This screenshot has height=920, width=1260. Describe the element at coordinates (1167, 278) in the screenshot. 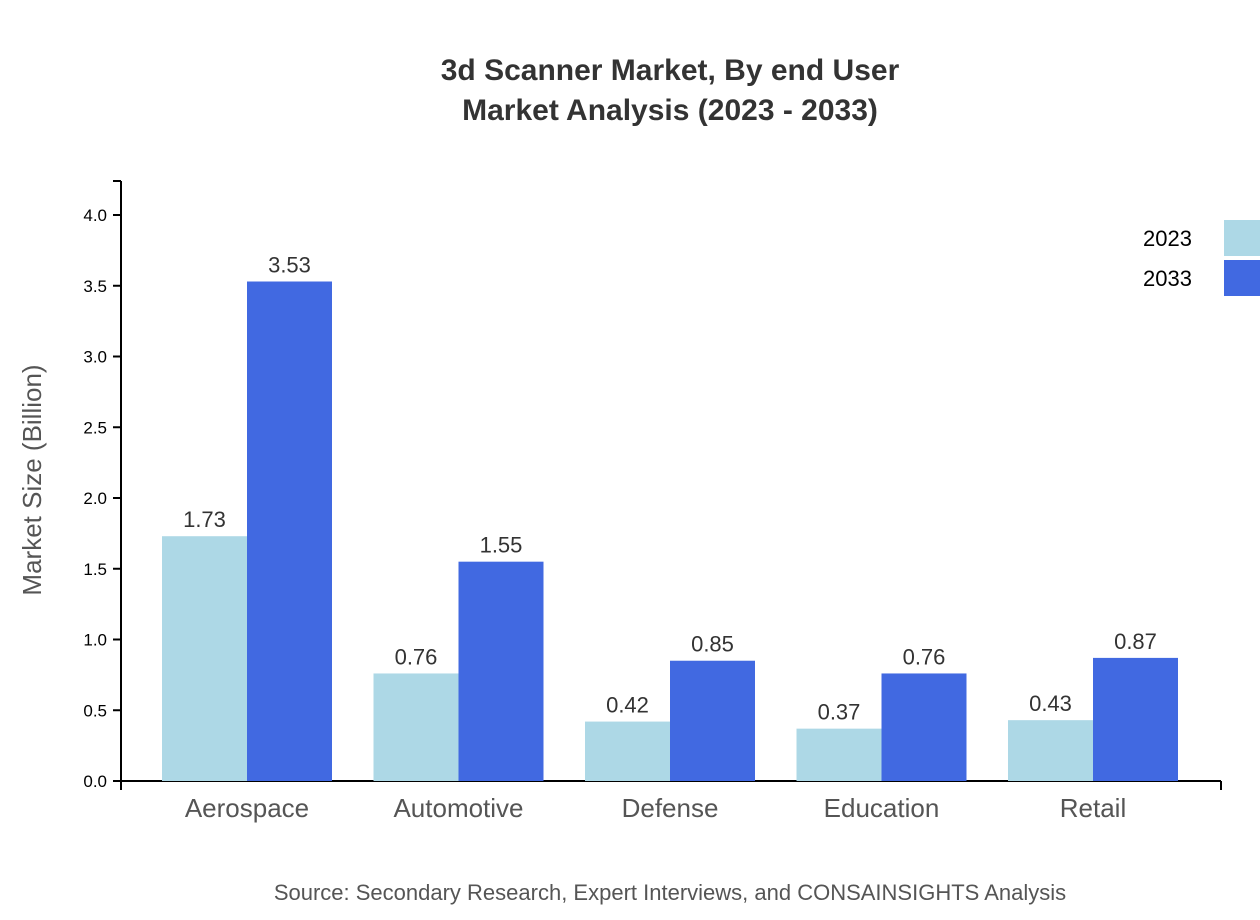

I see `legend-label-2033: 2033` at that location.